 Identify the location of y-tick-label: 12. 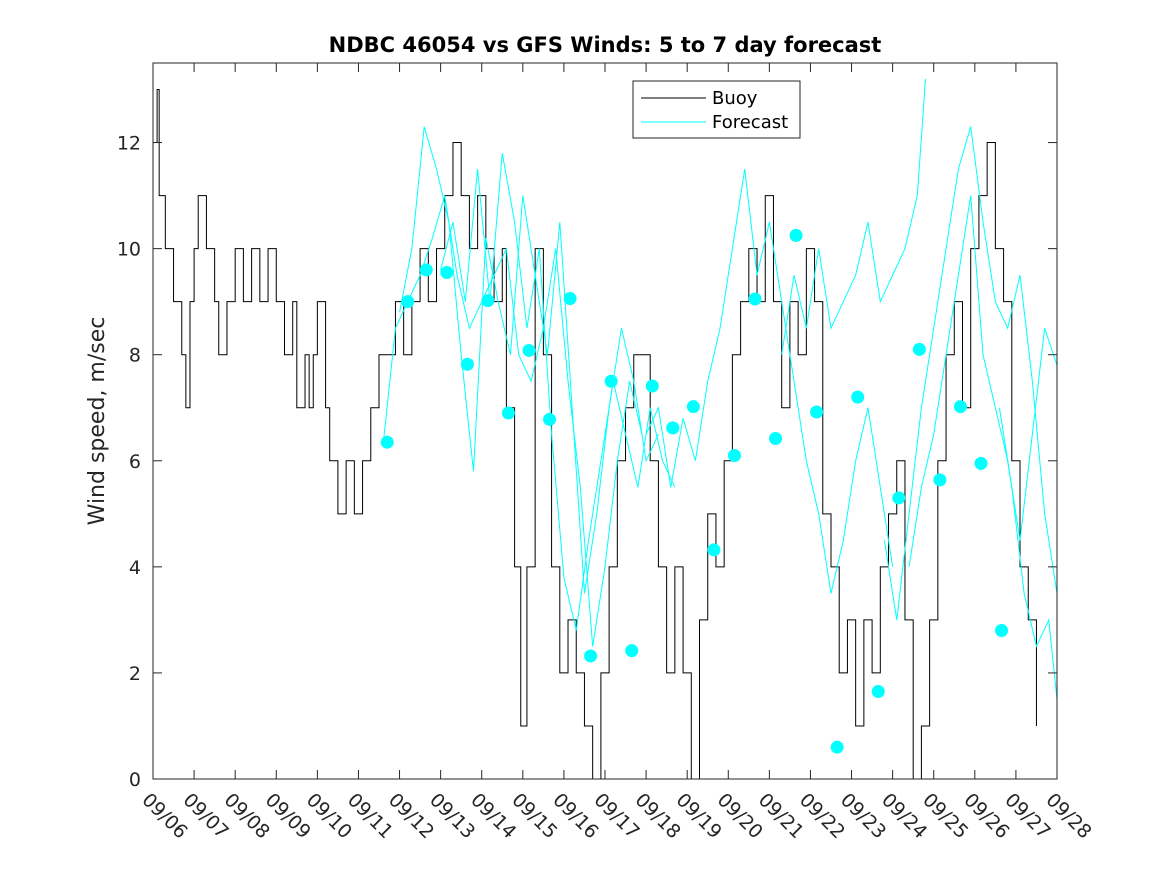
(129, 144).